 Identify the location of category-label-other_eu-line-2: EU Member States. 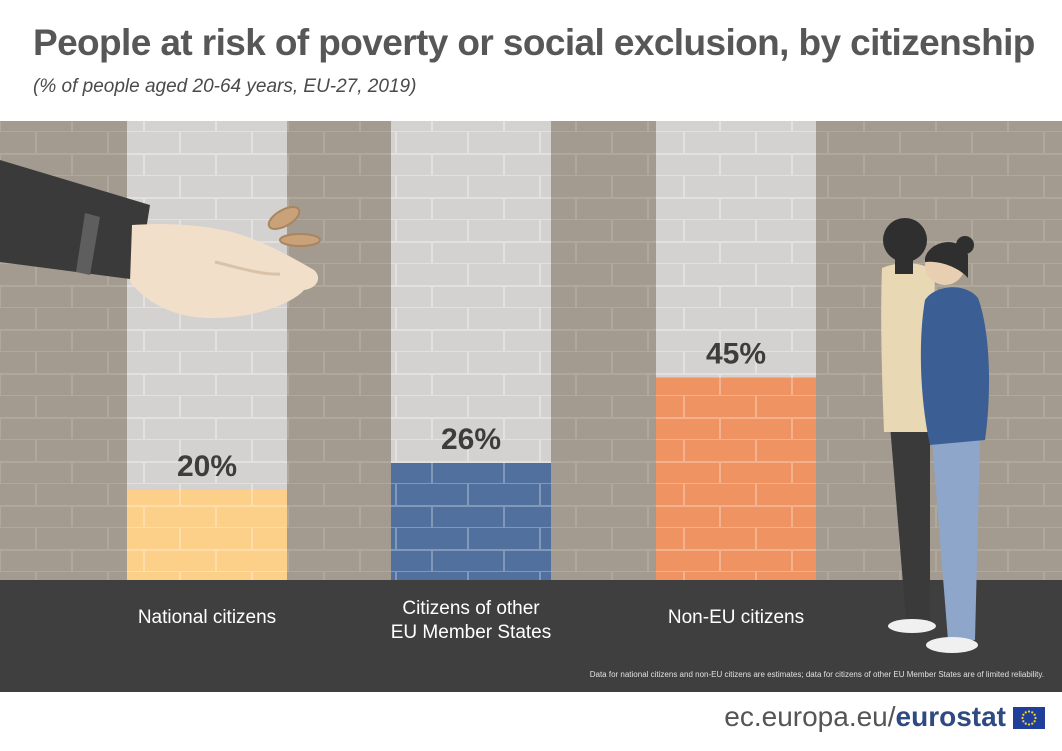
(471, 632).